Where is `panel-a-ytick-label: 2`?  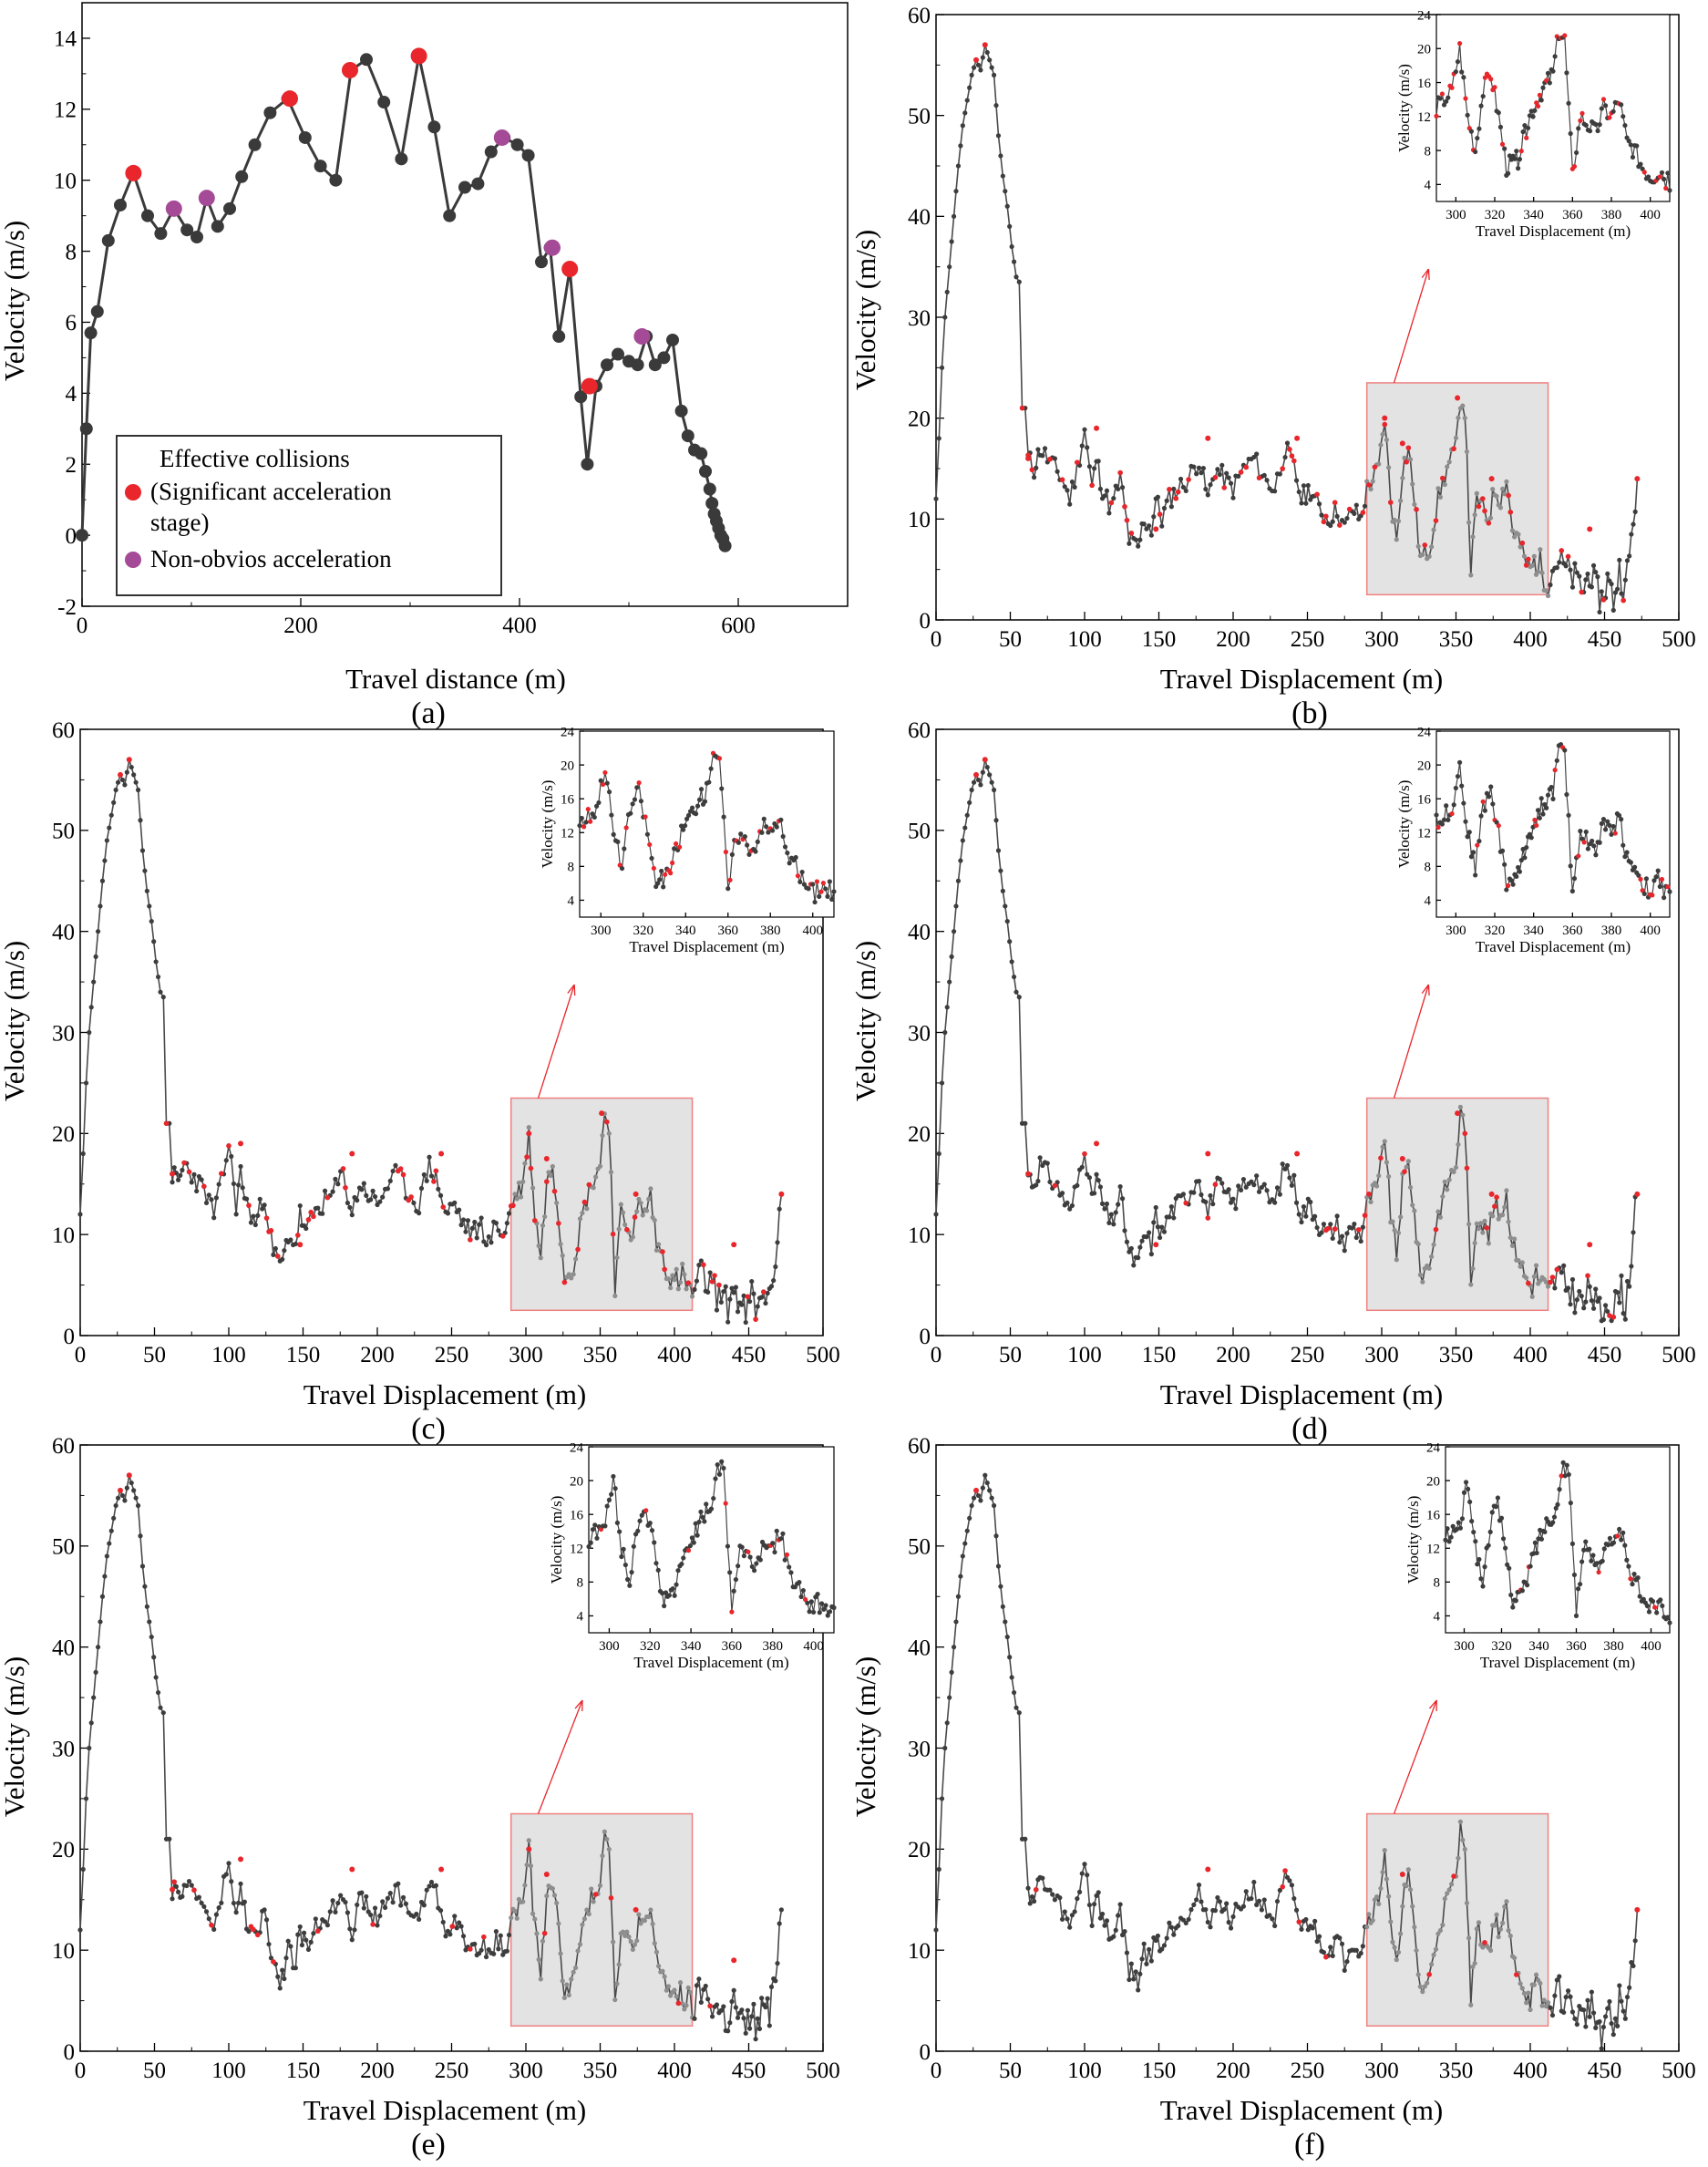 panel-a-ytick-label: 2 is located at coordinates (71, 466).